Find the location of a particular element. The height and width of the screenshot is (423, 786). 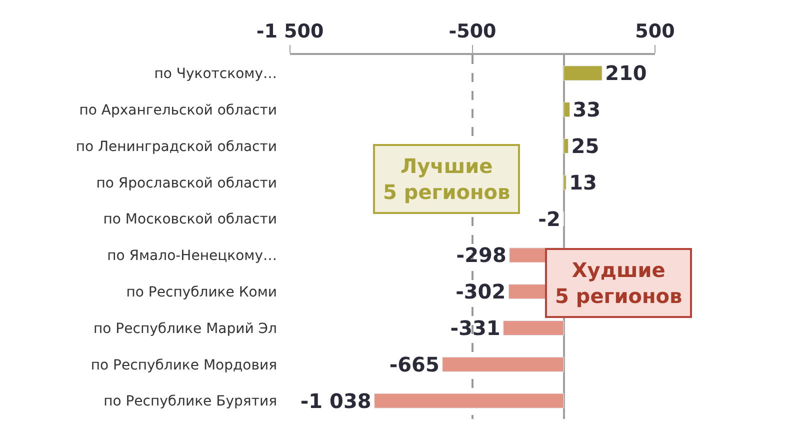

data-label: -331 is located at coordinates (475, 328).